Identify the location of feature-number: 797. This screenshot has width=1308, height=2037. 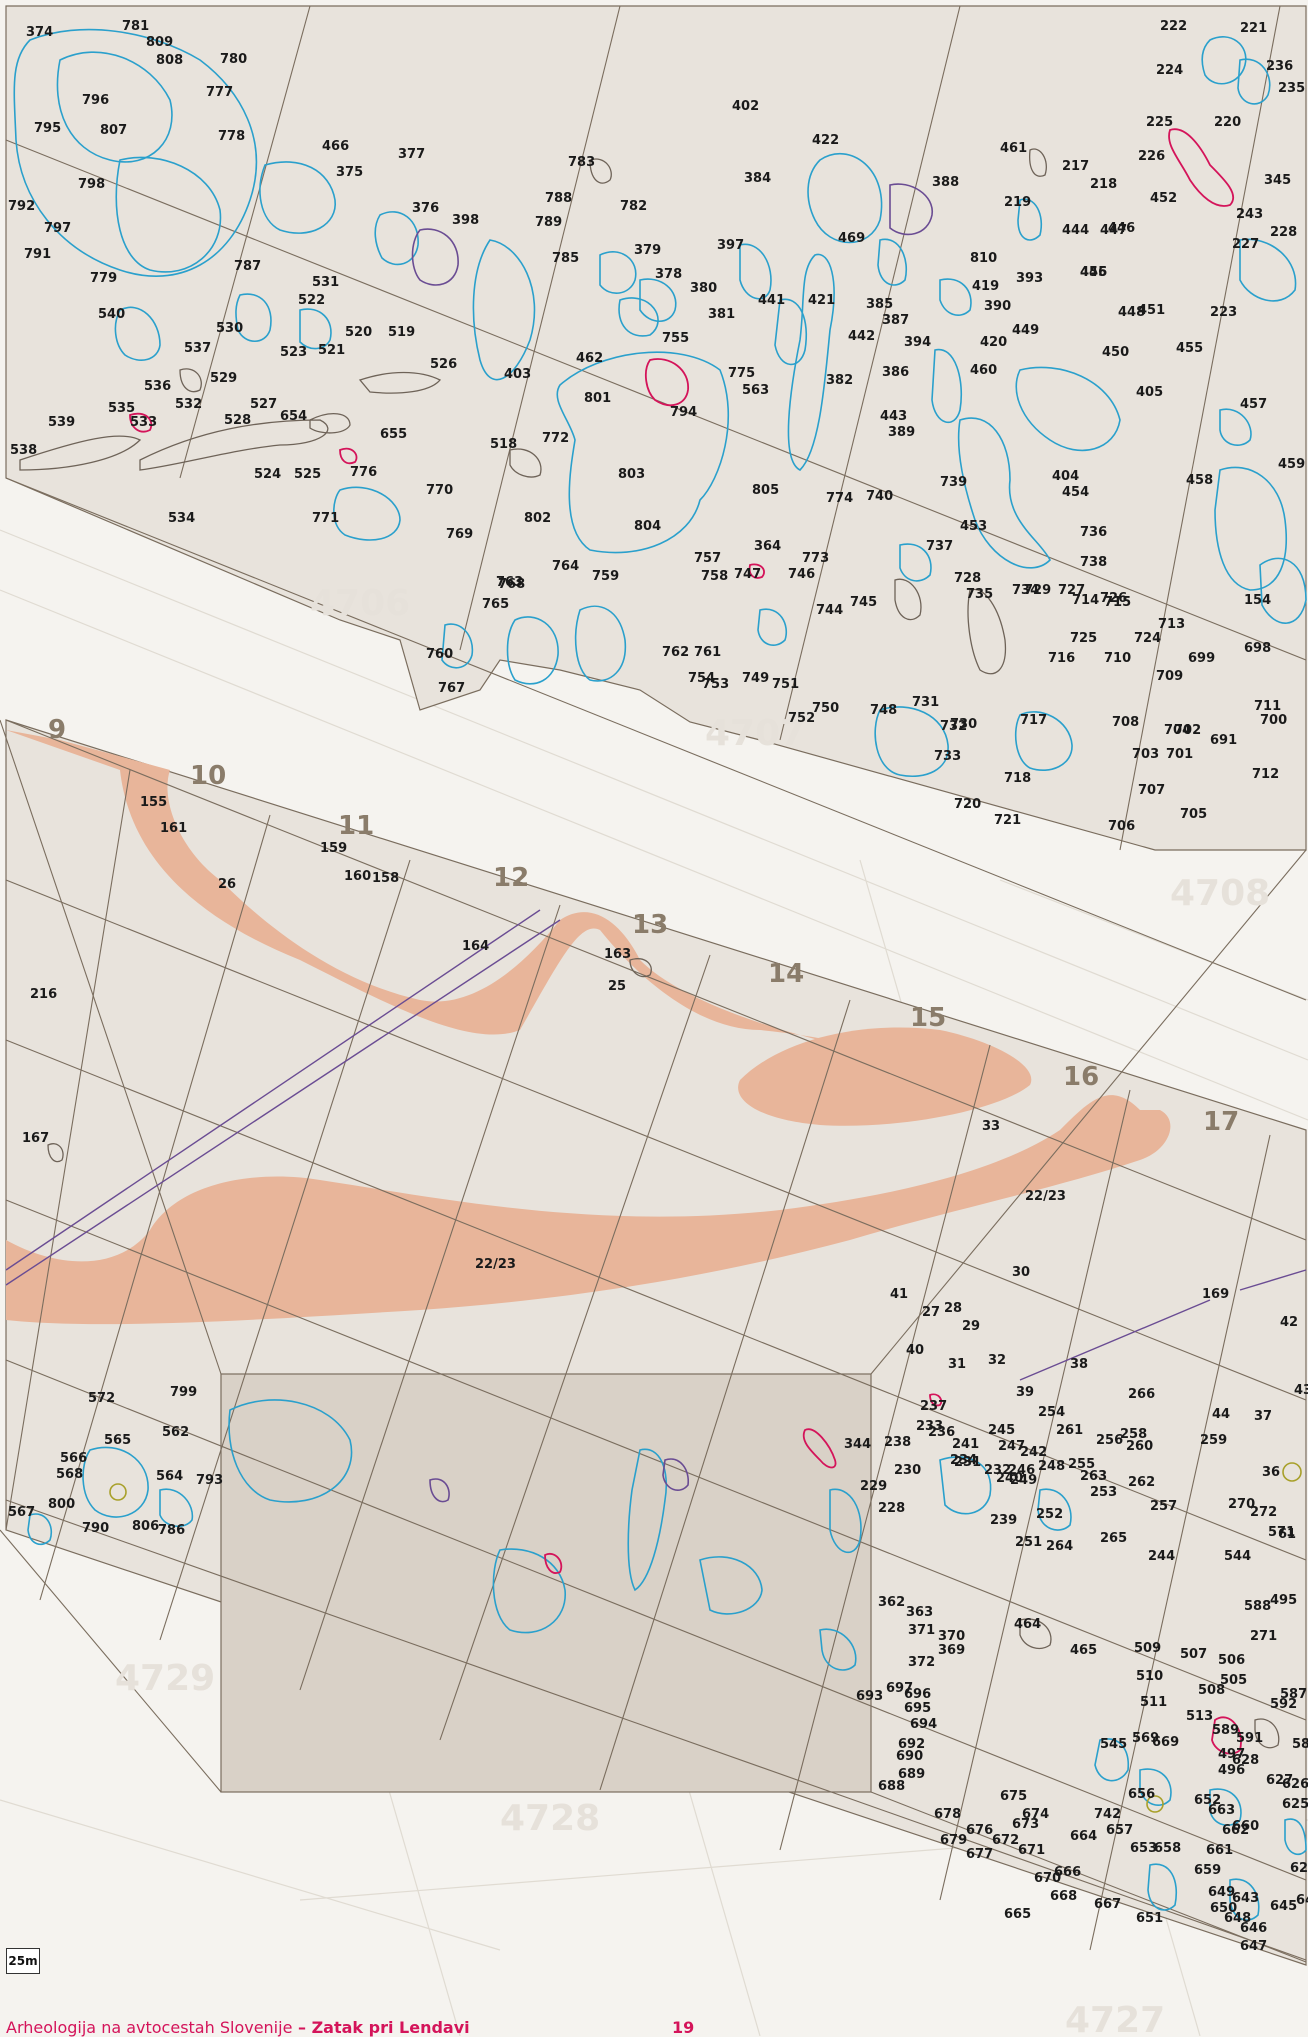
(57, 228).